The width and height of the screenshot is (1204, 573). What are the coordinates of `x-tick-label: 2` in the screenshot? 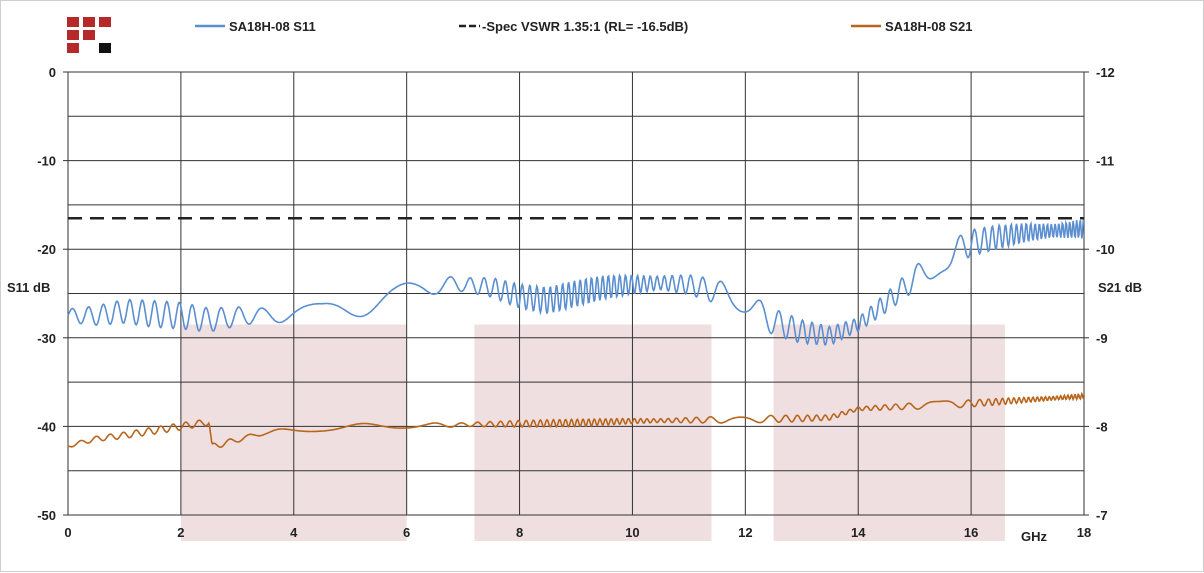 It's located at (180, 532).